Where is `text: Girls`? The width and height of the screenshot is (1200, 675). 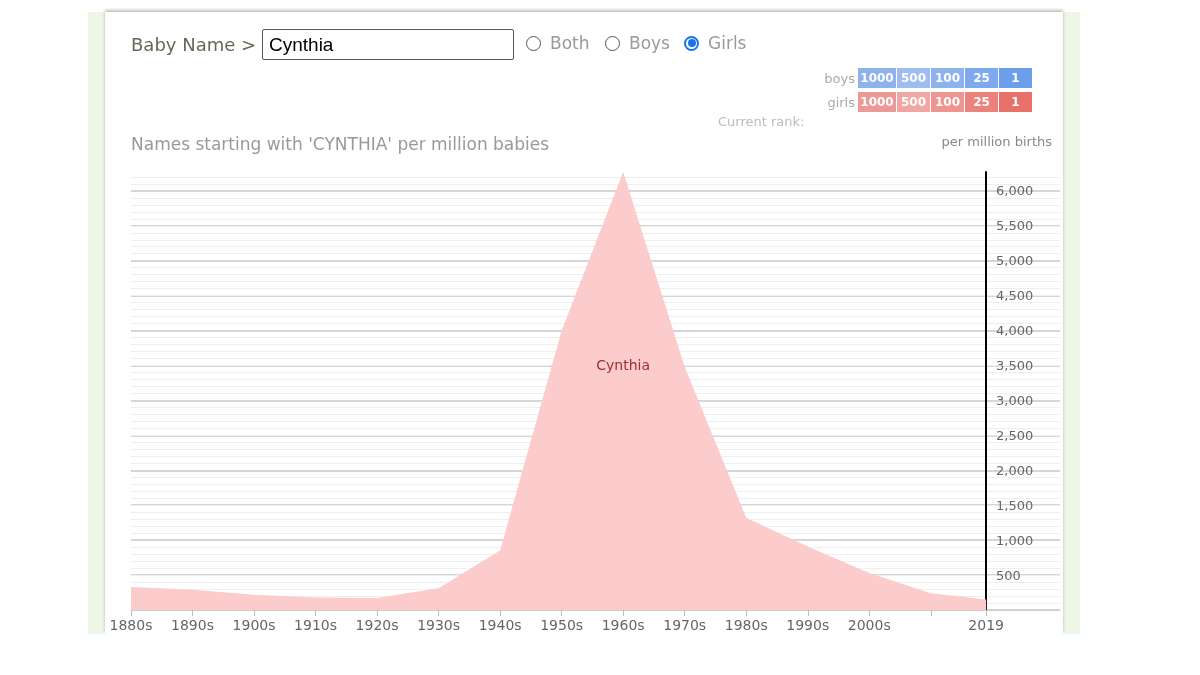 text: Girls is located at coordinates (727, 43).